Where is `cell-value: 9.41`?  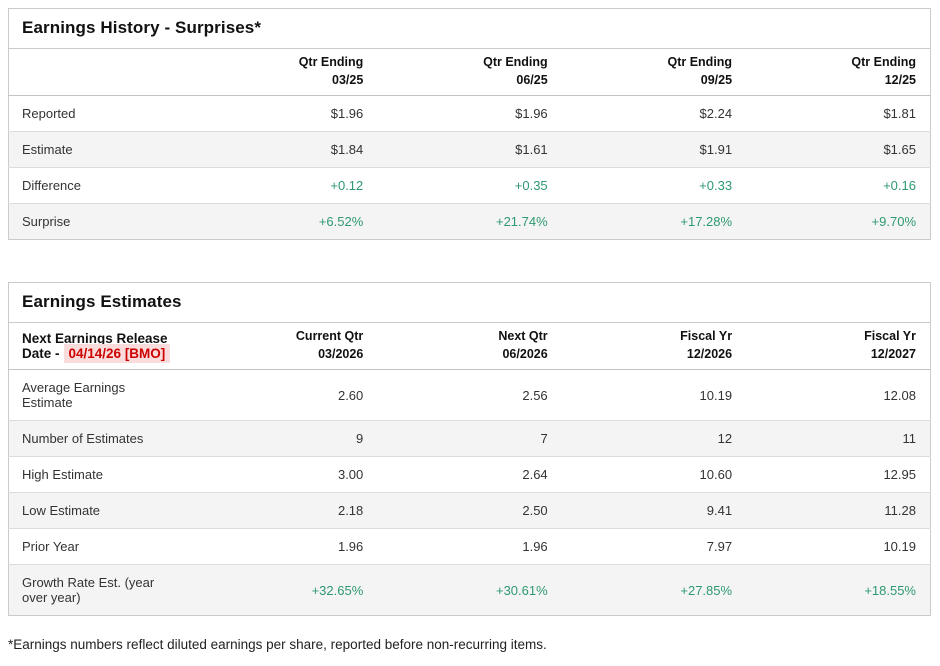
cell-value: 9.41 is located at coordinates (654, 510).